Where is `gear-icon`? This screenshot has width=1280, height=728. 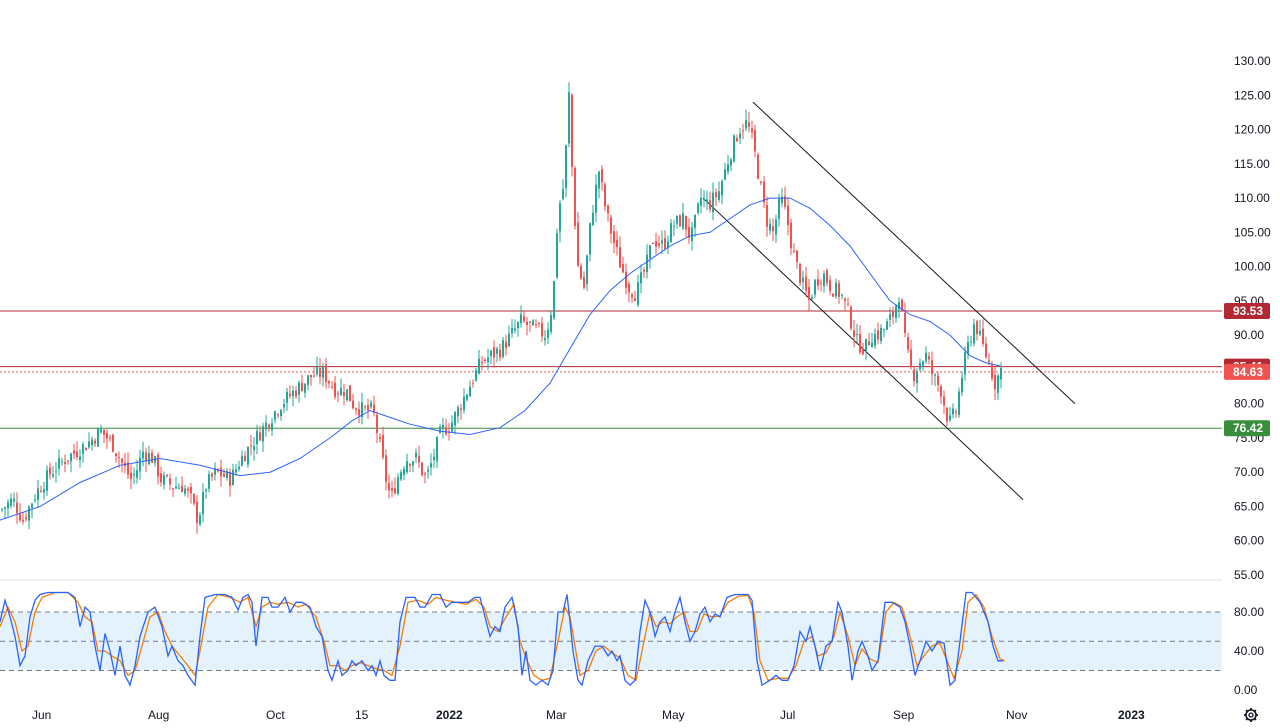 gear-icon is located at coordinates (1251, 715).